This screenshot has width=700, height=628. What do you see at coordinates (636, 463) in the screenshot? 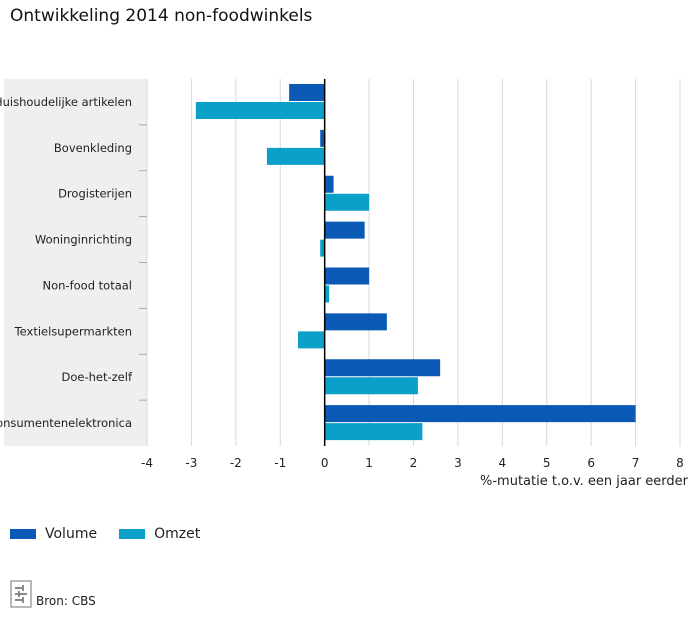
I see `x-tick-label: 7` at bounding box center [636, 463].